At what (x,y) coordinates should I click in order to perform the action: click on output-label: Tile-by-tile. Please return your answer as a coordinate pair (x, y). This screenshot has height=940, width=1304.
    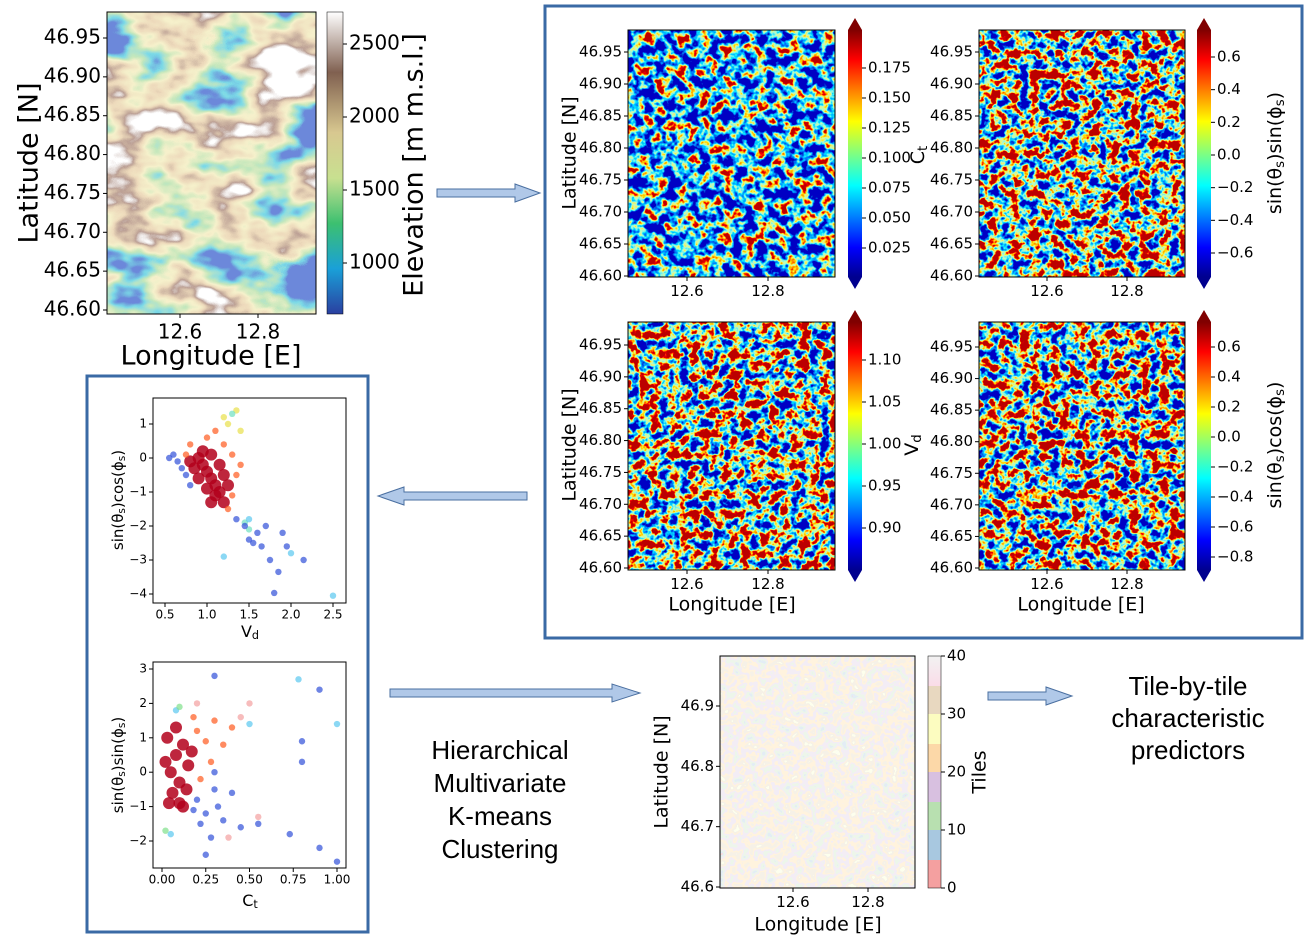
    Looking at the image, I should click on (1188, 686).